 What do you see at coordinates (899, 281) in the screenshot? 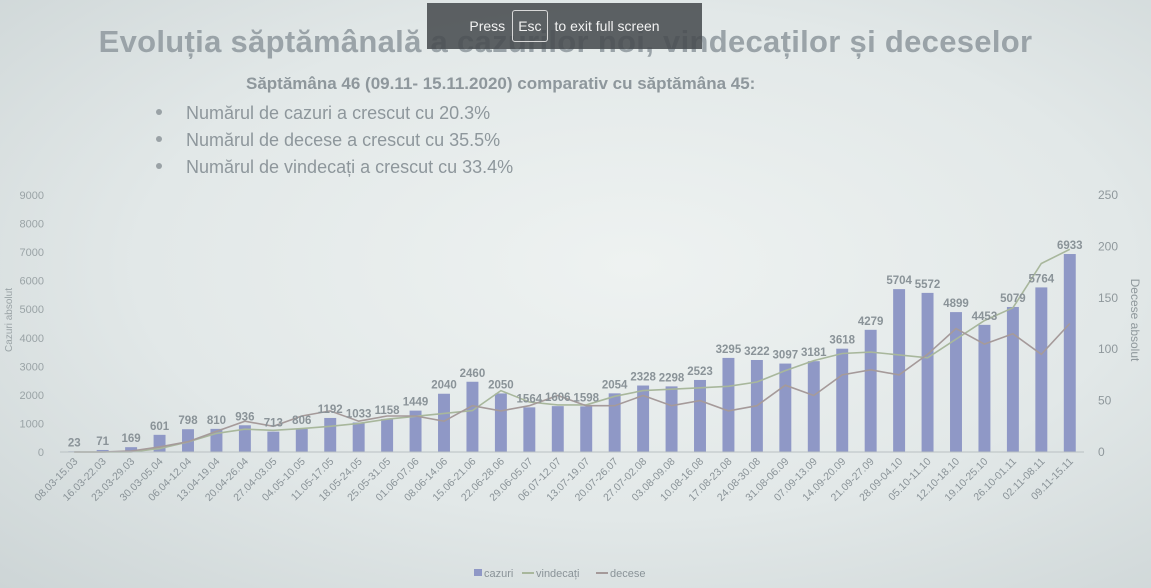
I see `bar-data-label: 5704` at bounding box center [899, 281].